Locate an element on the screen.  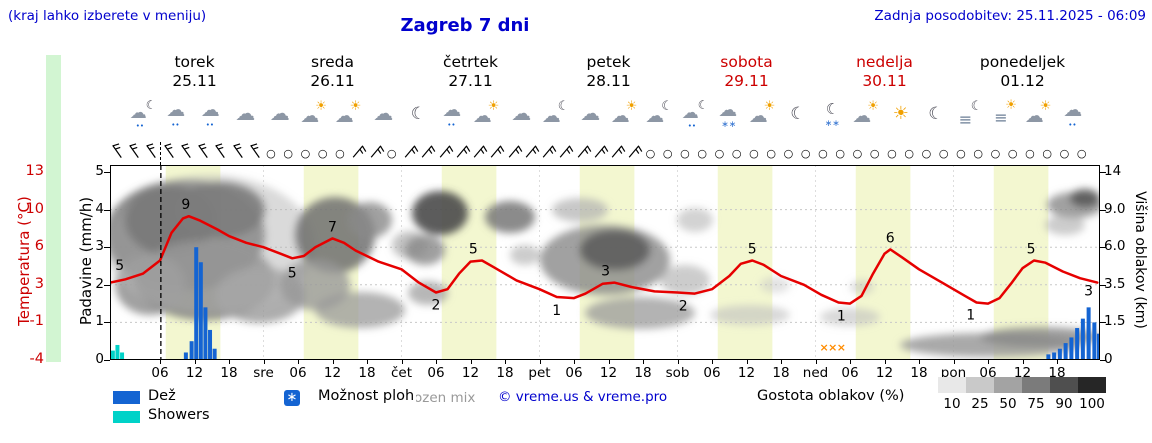
density-tick-label: 75 is located at coordinates (1036, 404).